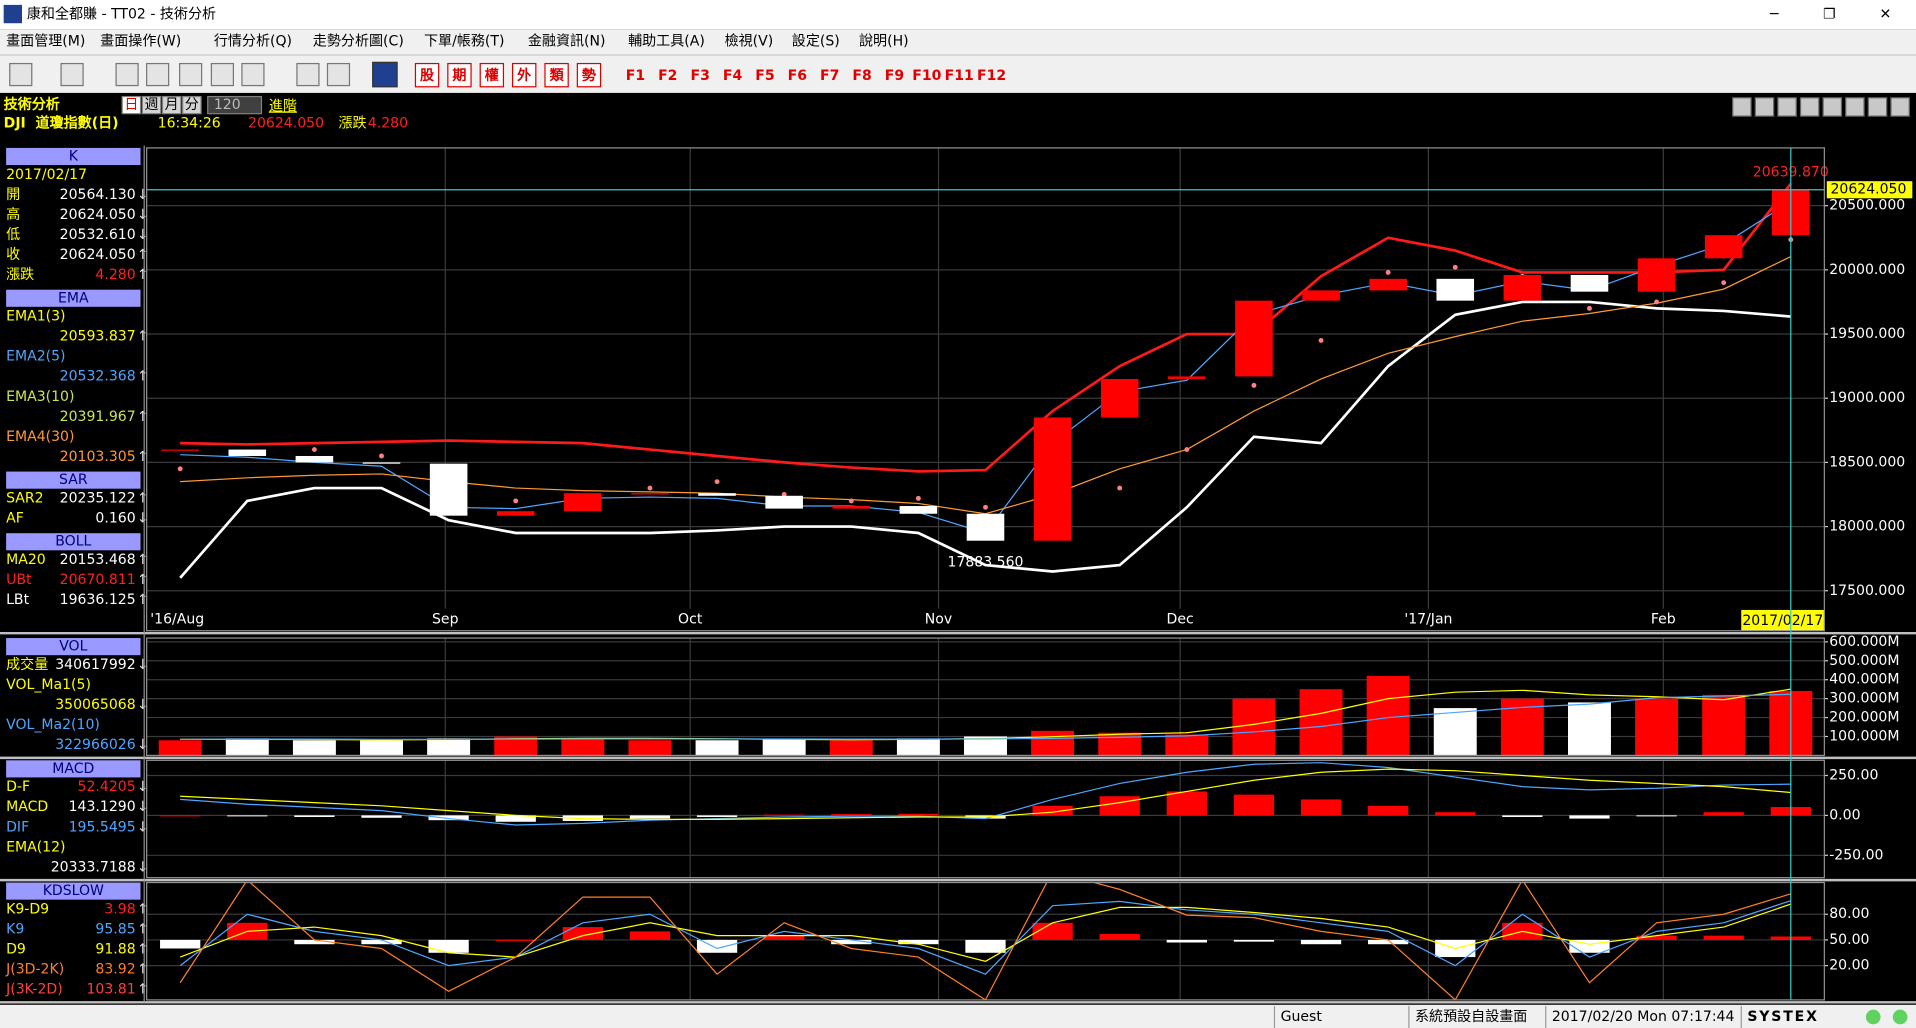 This screenshot has height=1028, width=1916. What do you see at coordinates (816, 42) in the screenshot?
I see `menu-item: 設定(S)` at bounding box center [816, 42].